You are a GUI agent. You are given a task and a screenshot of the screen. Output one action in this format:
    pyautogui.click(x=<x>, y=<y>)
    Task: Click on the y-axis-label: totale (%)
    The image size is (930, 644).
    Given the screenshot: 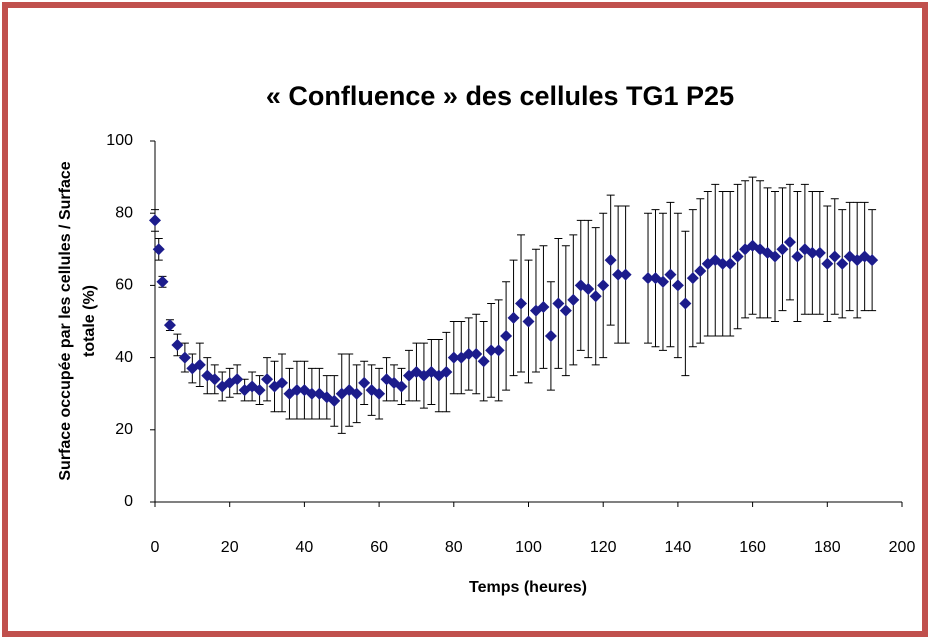 What is the action you would take?
    pyautogui.click(x=89, y=321)
    